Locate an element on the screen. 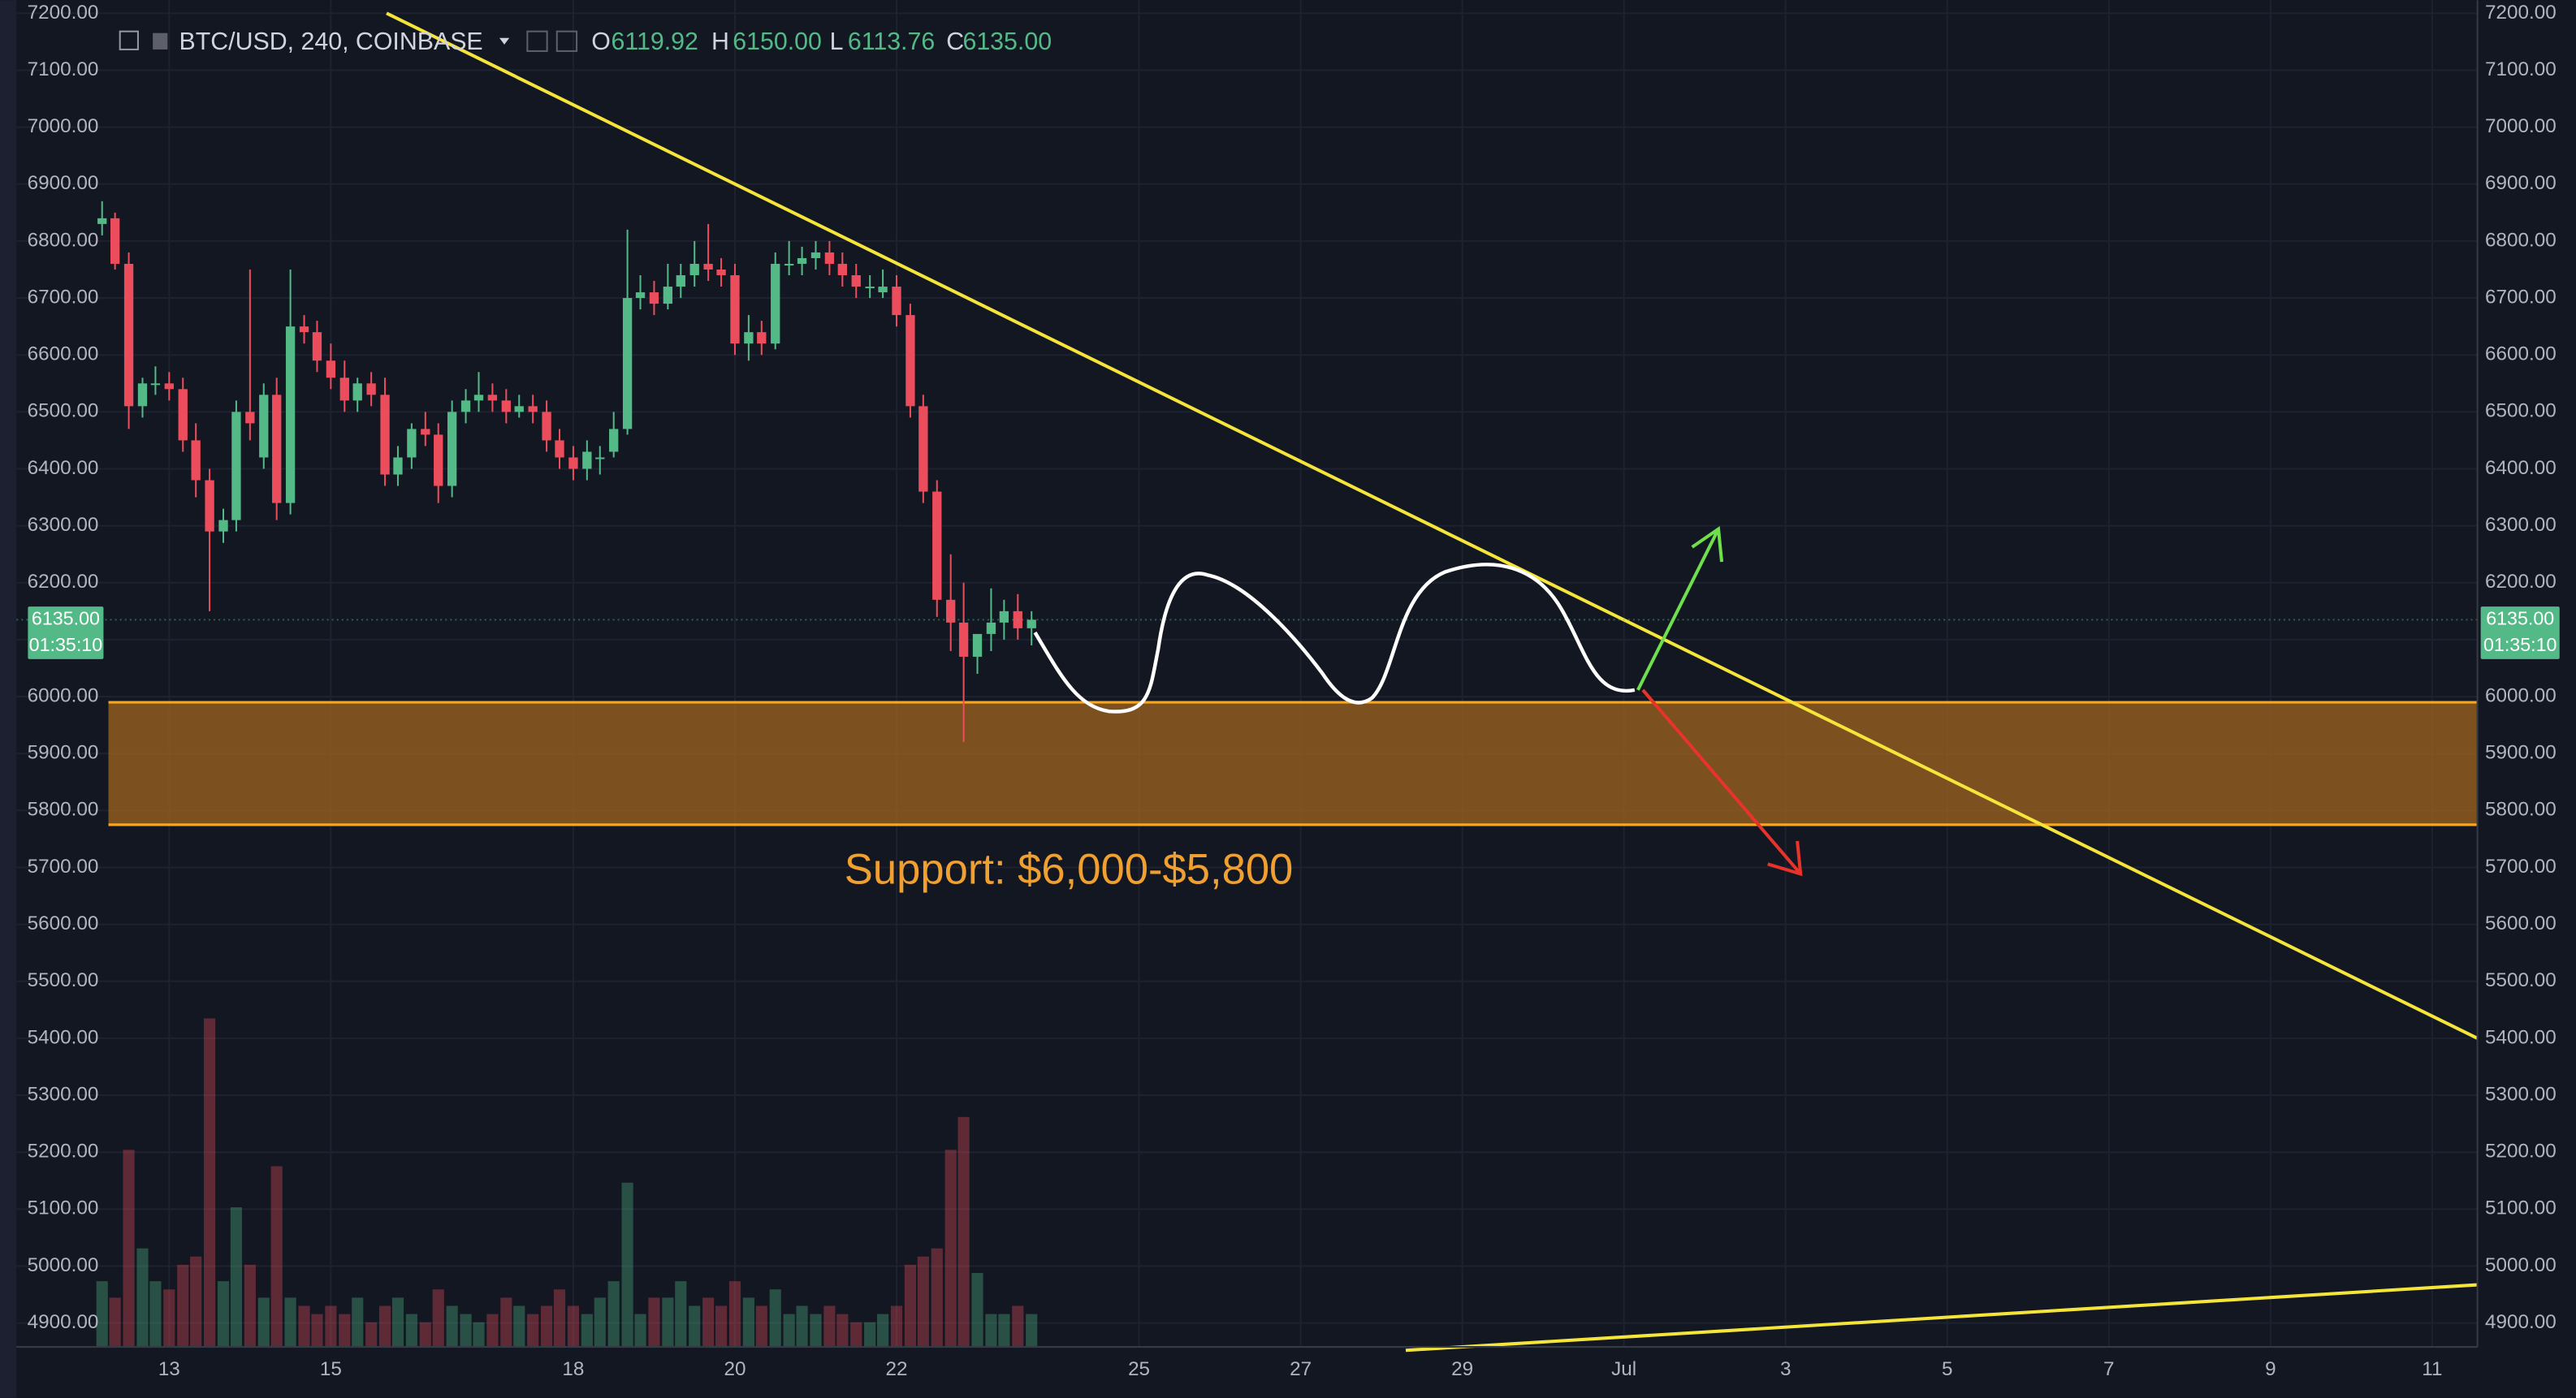  y-tick-label-right: 5700.00 is located at coordinates (2521, 867).